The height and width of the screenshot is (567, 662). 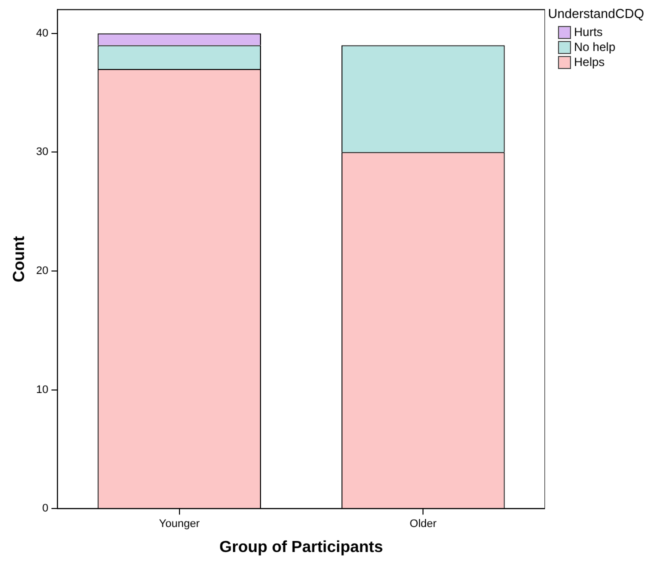 What do you see at coordinates (589, 62) in the screenshot?
I see `legend-label: Helps` at bounding box center [589, 62].